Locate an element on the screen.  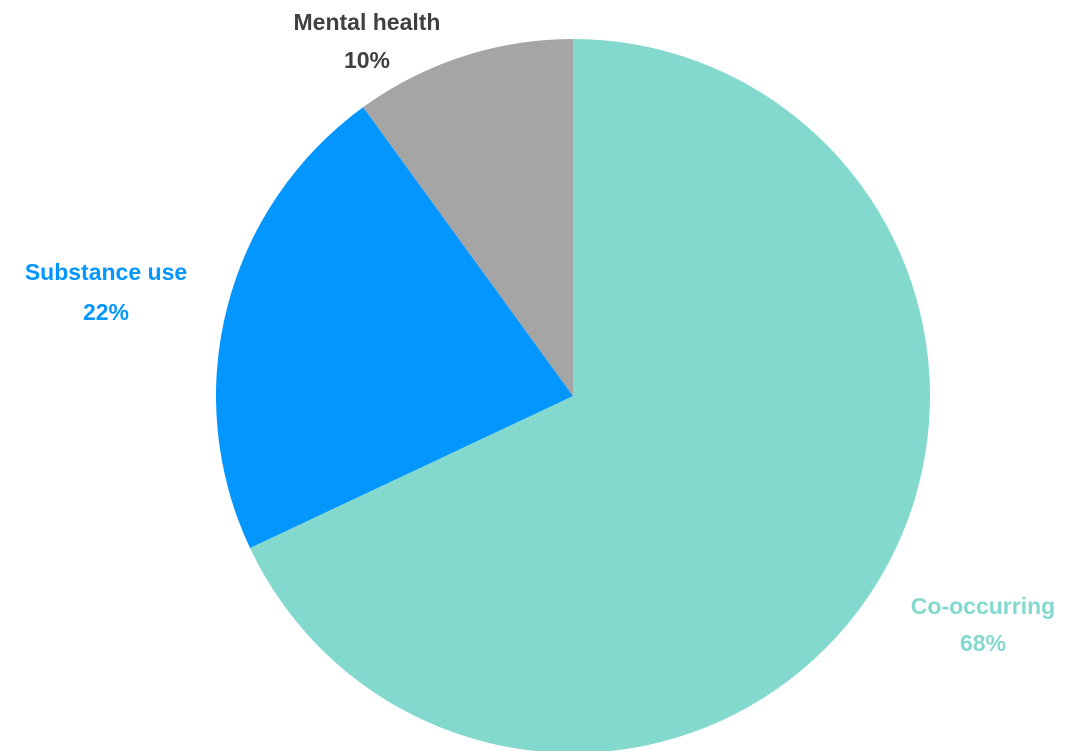
slice-value-substance-use: 22% is located at coordinates (106, 312).